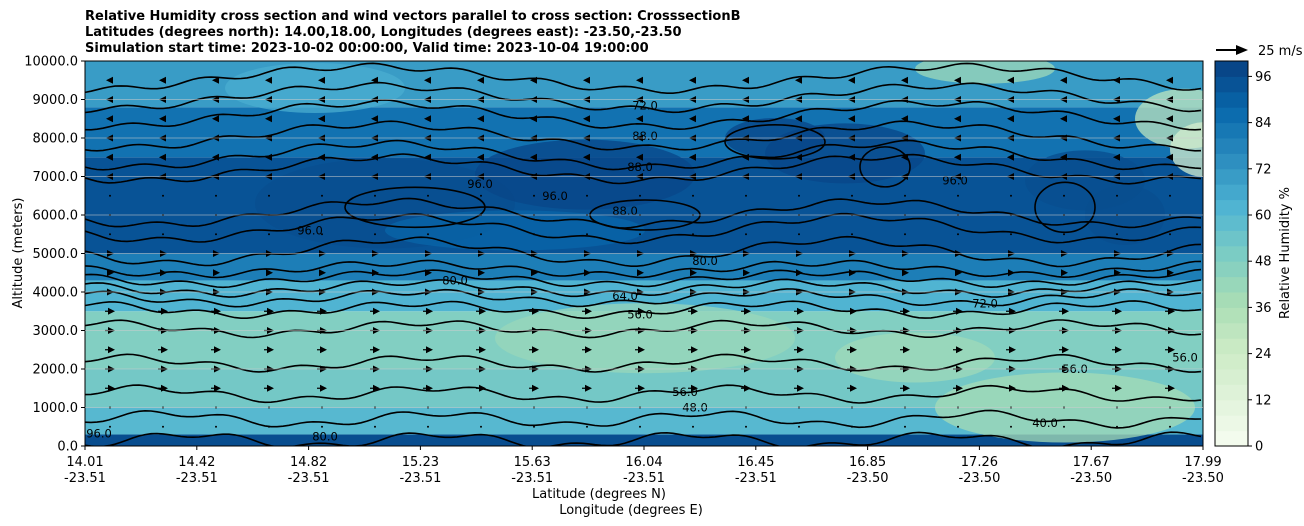 This screenshot has height=526, width=1304. I want to click on x-tick-lat-9: 17.67, so click(1091, 462).